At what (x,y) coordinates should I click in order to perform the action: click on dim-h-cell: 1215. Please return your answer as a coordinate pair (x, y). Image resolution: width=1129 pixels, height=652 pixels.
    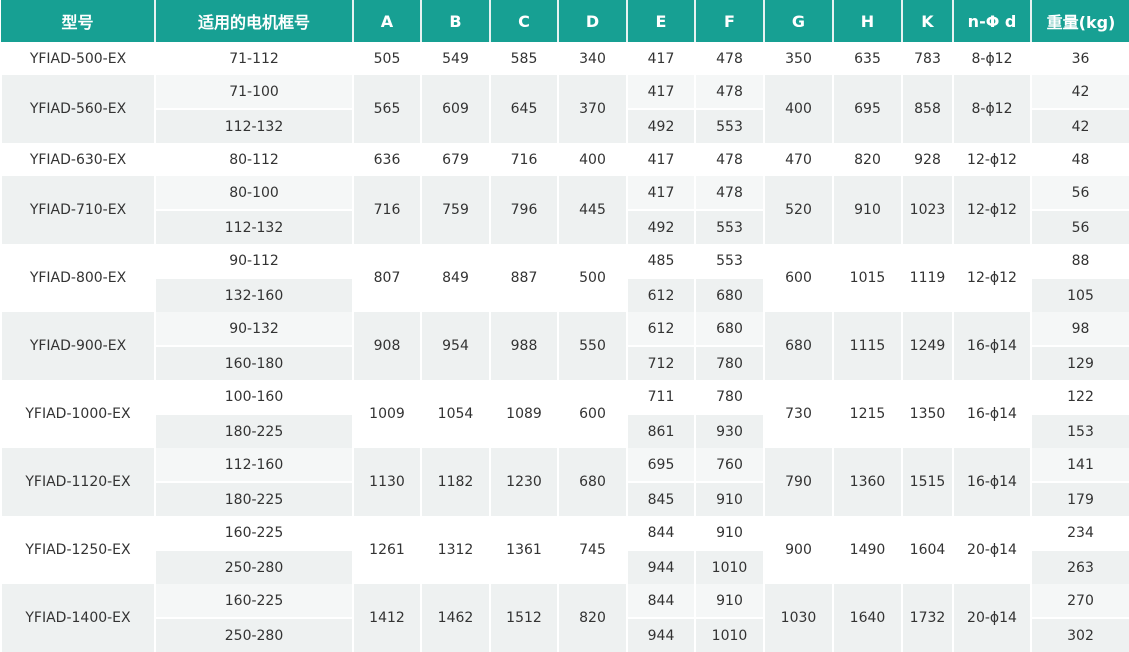
    Looking at the image, I should click on (867, 414).